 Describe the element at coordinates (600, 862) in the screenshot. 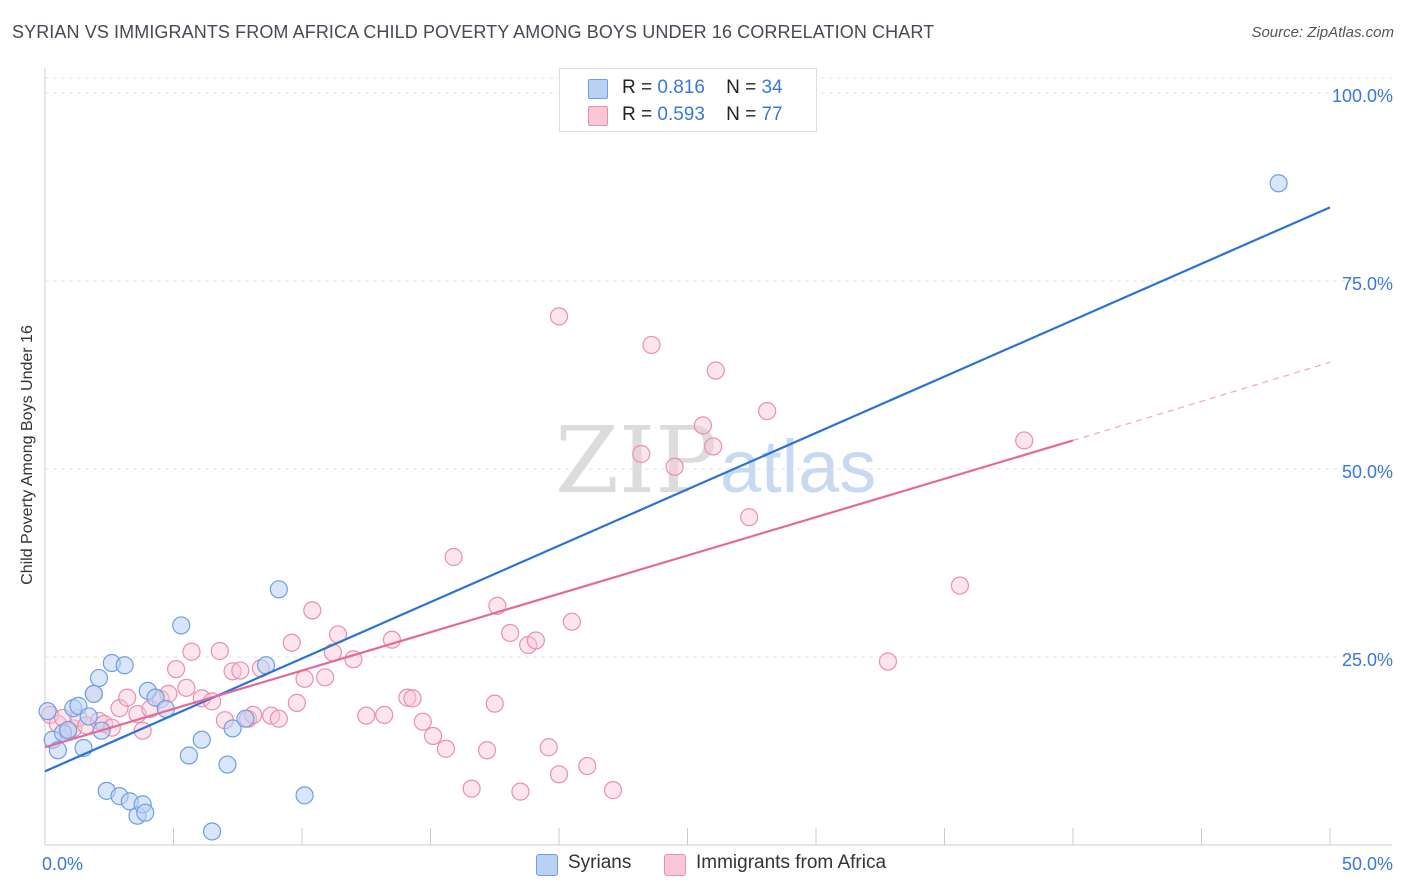

I see `bottom-legend-label: Syrians` at that location.